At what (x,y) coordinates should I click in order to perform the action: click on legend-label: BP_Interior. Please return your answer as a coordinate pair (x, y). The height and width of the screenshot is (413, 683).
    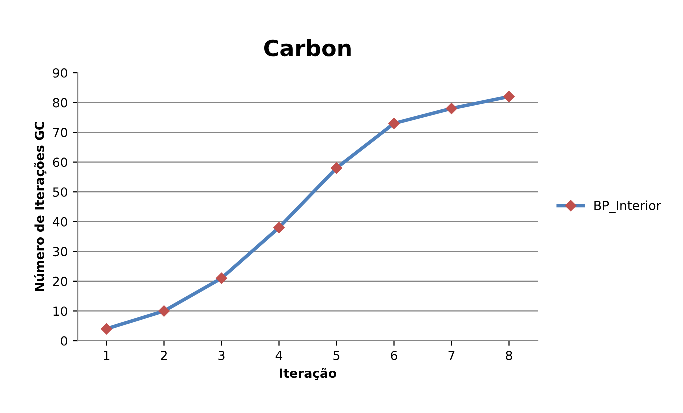
    Looking at the image, I should click on (628, 207).